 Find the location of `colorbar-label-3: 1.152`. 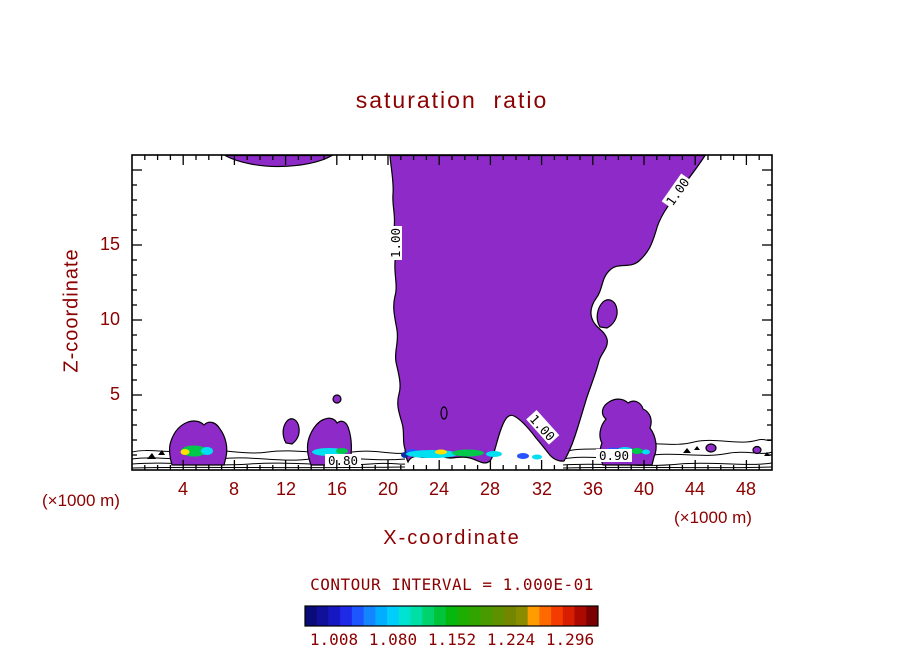

colorbar-label-3: 1.152 is located at coordinates (452, 639).